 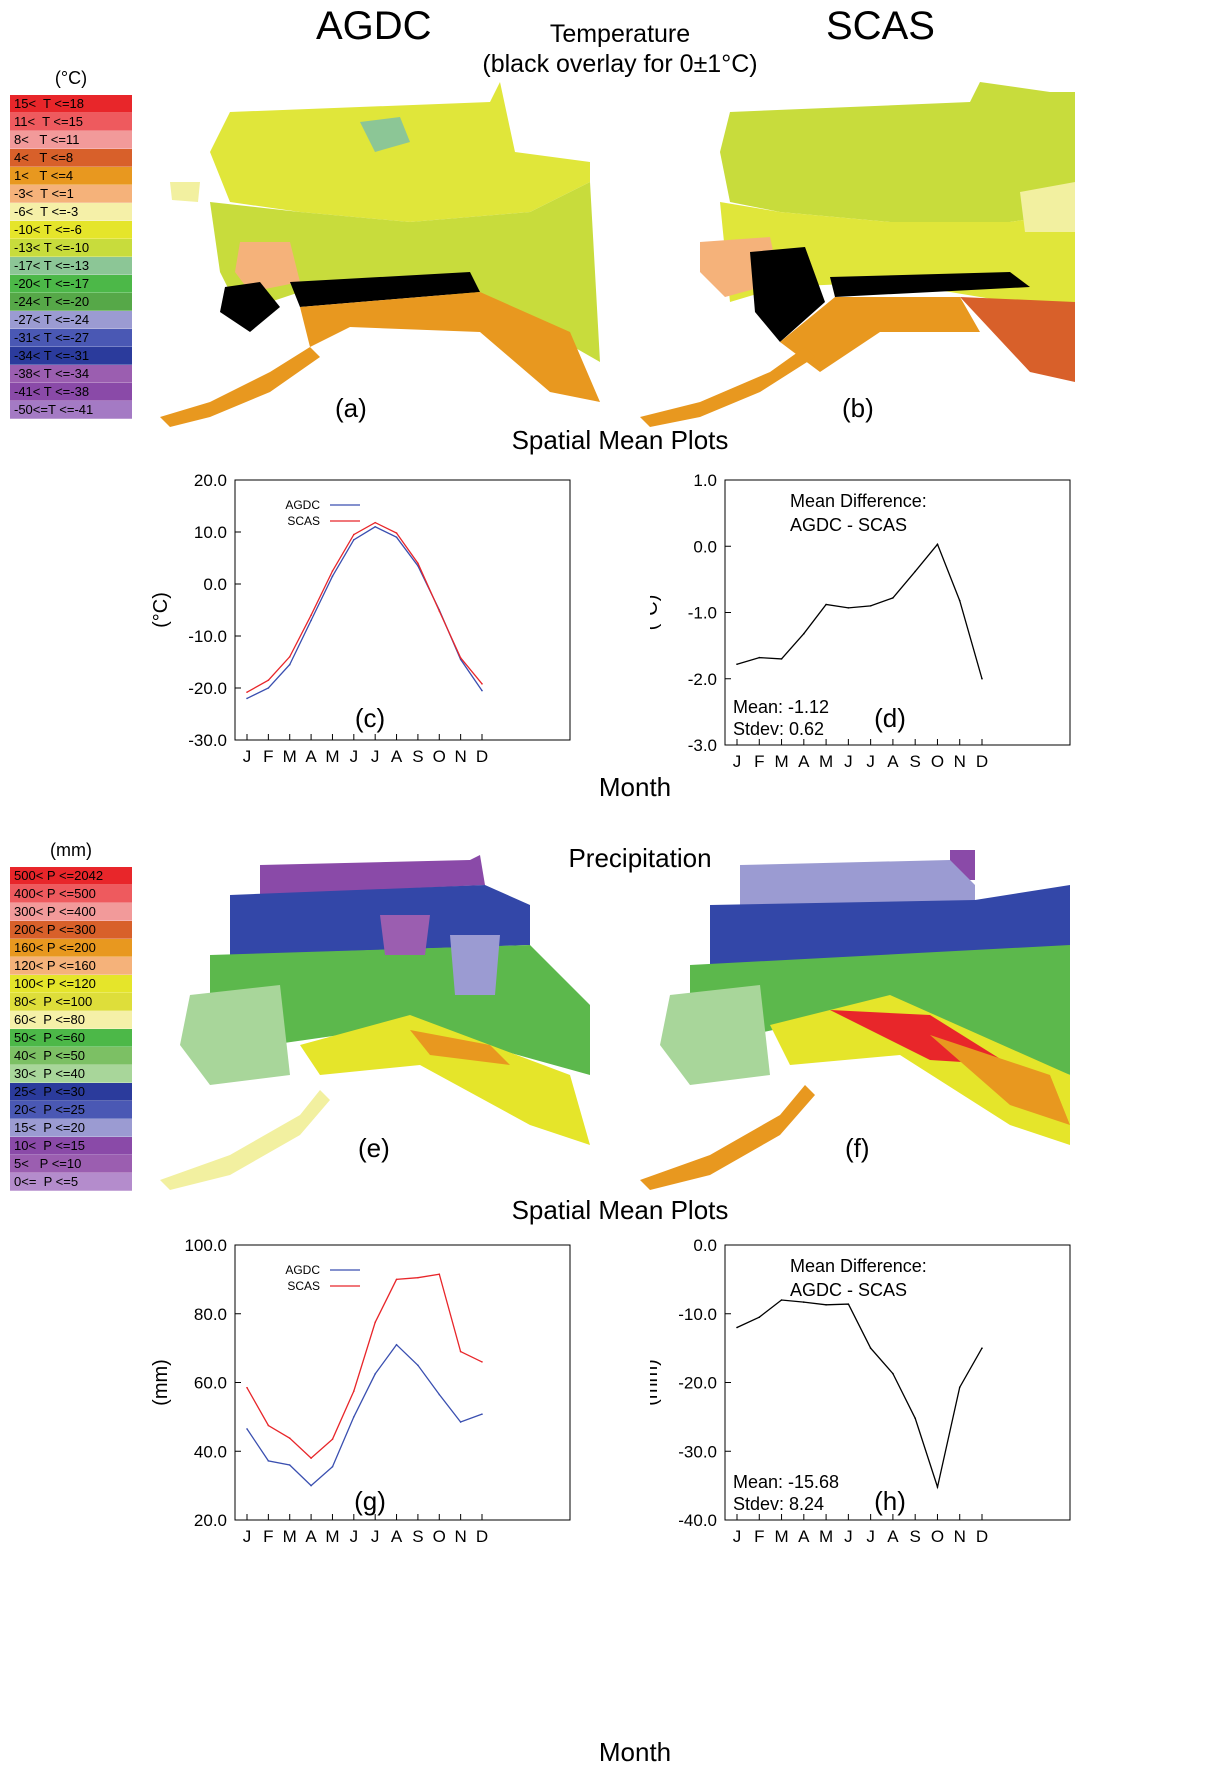 What do you see at coordinates (71, 1128) in the screenshot?
I see `legend-entry: 15< P <=20` at bounding box center [71, 1128].